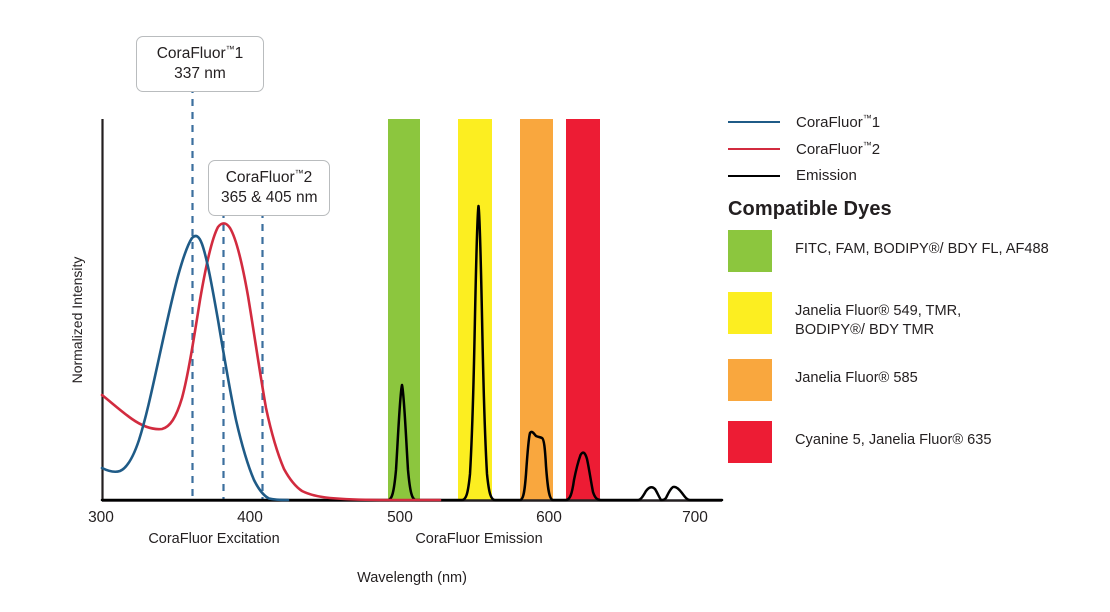 The image size is (1110, 612). Describe the element at coordinates (200, 53) in the screenshot. I see `callout-corafluor1-line1: CoraFluor™1` at that location.